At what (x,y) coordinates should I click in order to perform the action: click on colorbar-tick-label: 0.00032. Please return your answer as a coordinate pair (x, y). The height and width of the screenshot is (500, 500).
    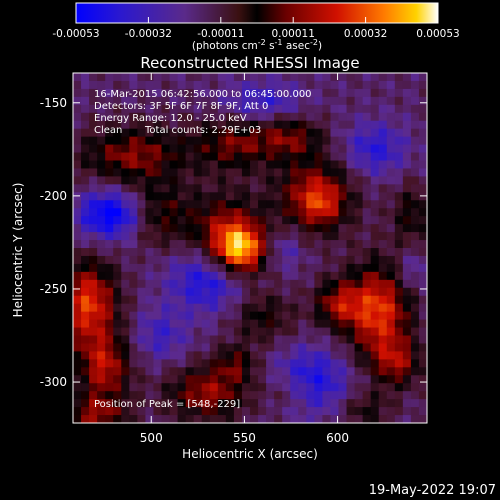
    Looking at the image, I should click on (365, 34).